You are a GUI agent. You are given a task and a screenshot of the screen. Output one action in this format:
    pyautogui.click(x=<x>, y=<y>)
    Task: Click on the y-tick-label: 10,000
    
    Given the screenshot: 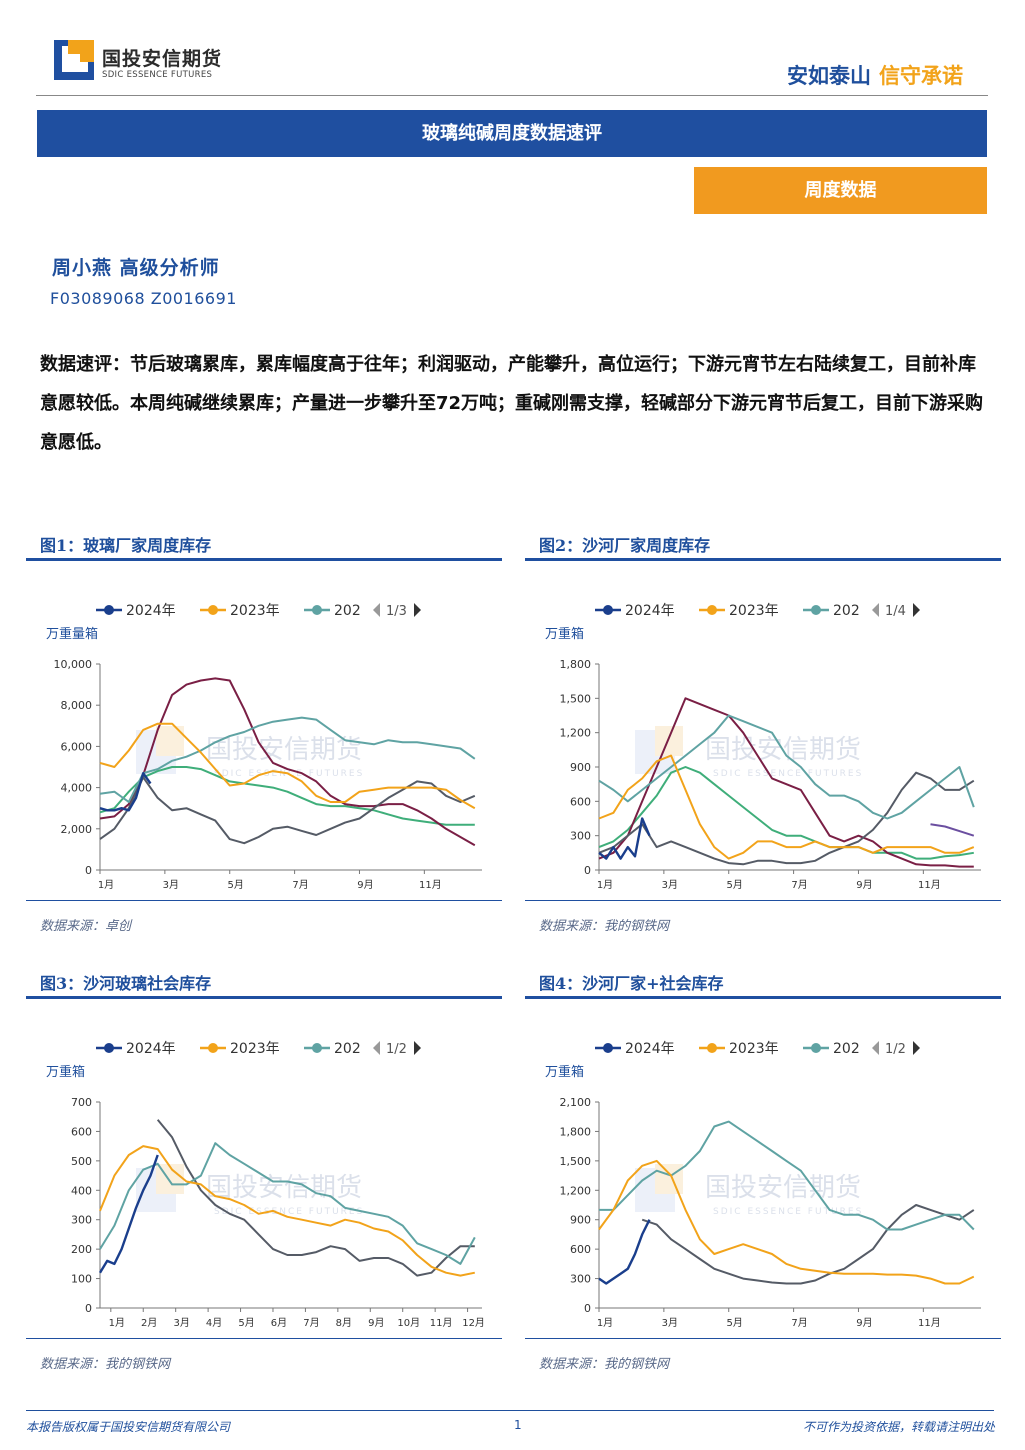 What is the action you would take?
    pyautogui.click(x=73, y=664)
    